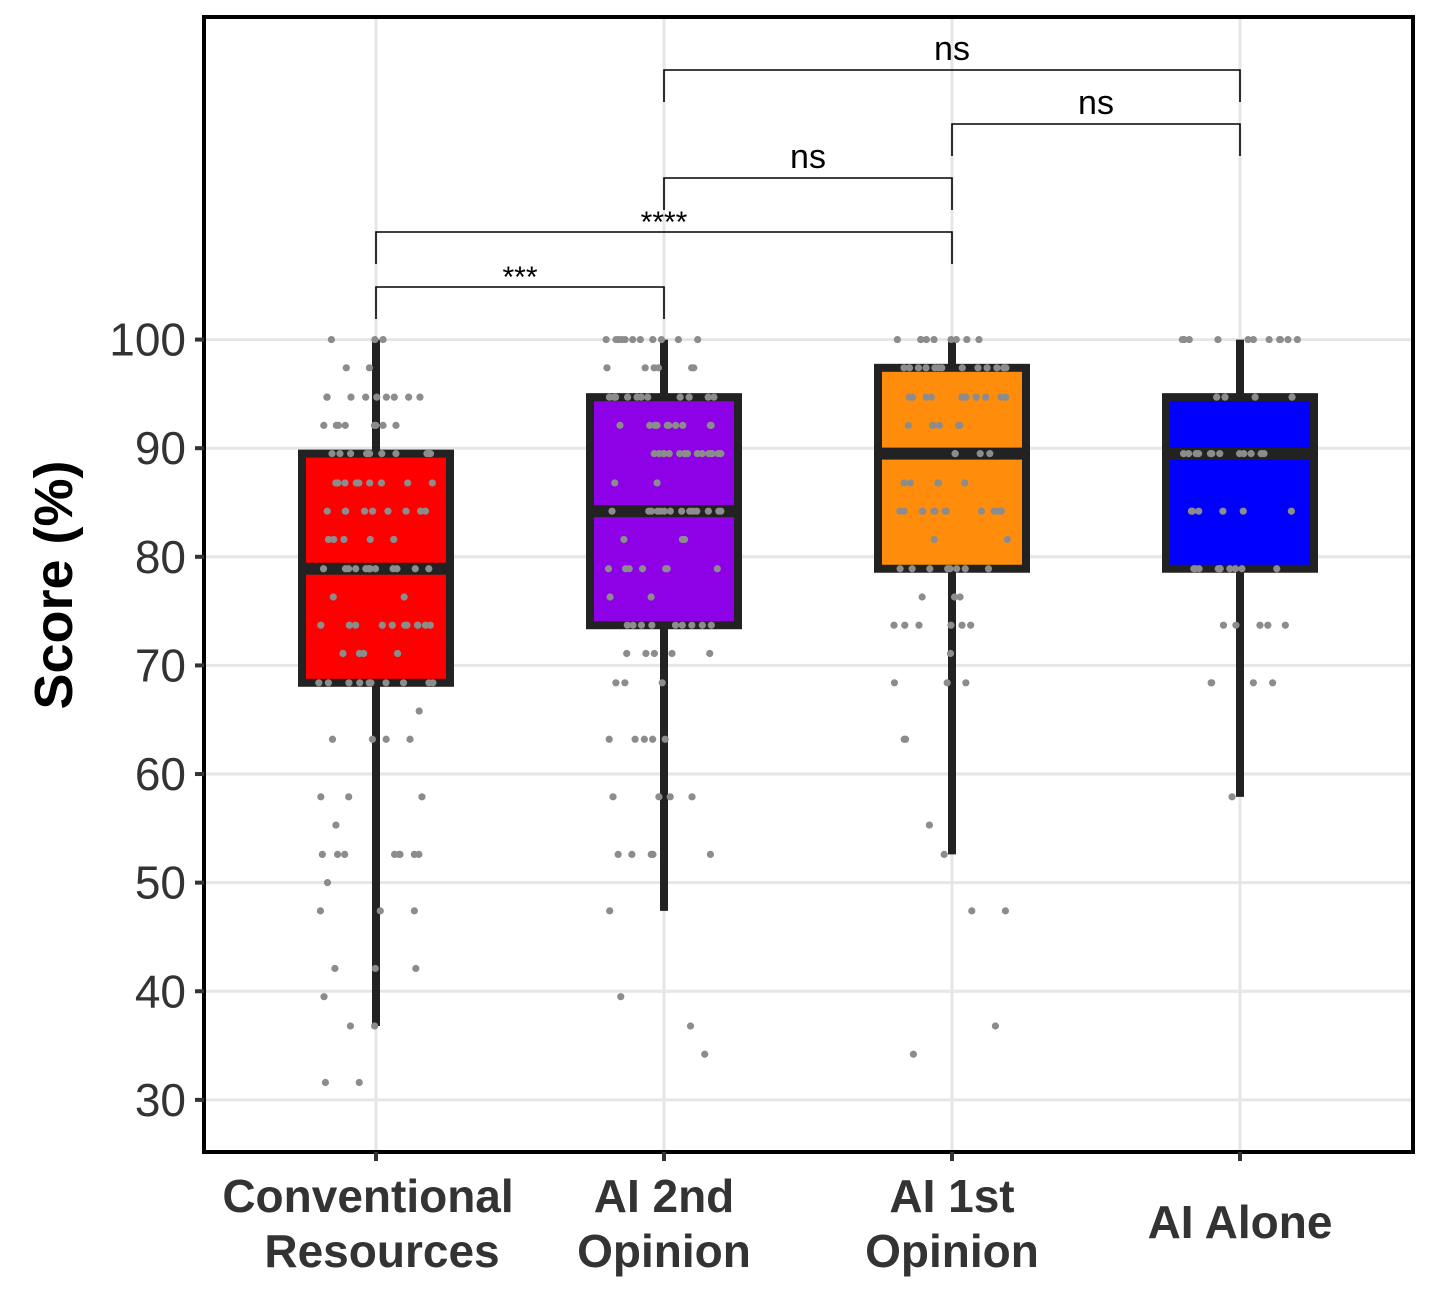  I want to click on y-tick-label: 80, so click(160, 557).